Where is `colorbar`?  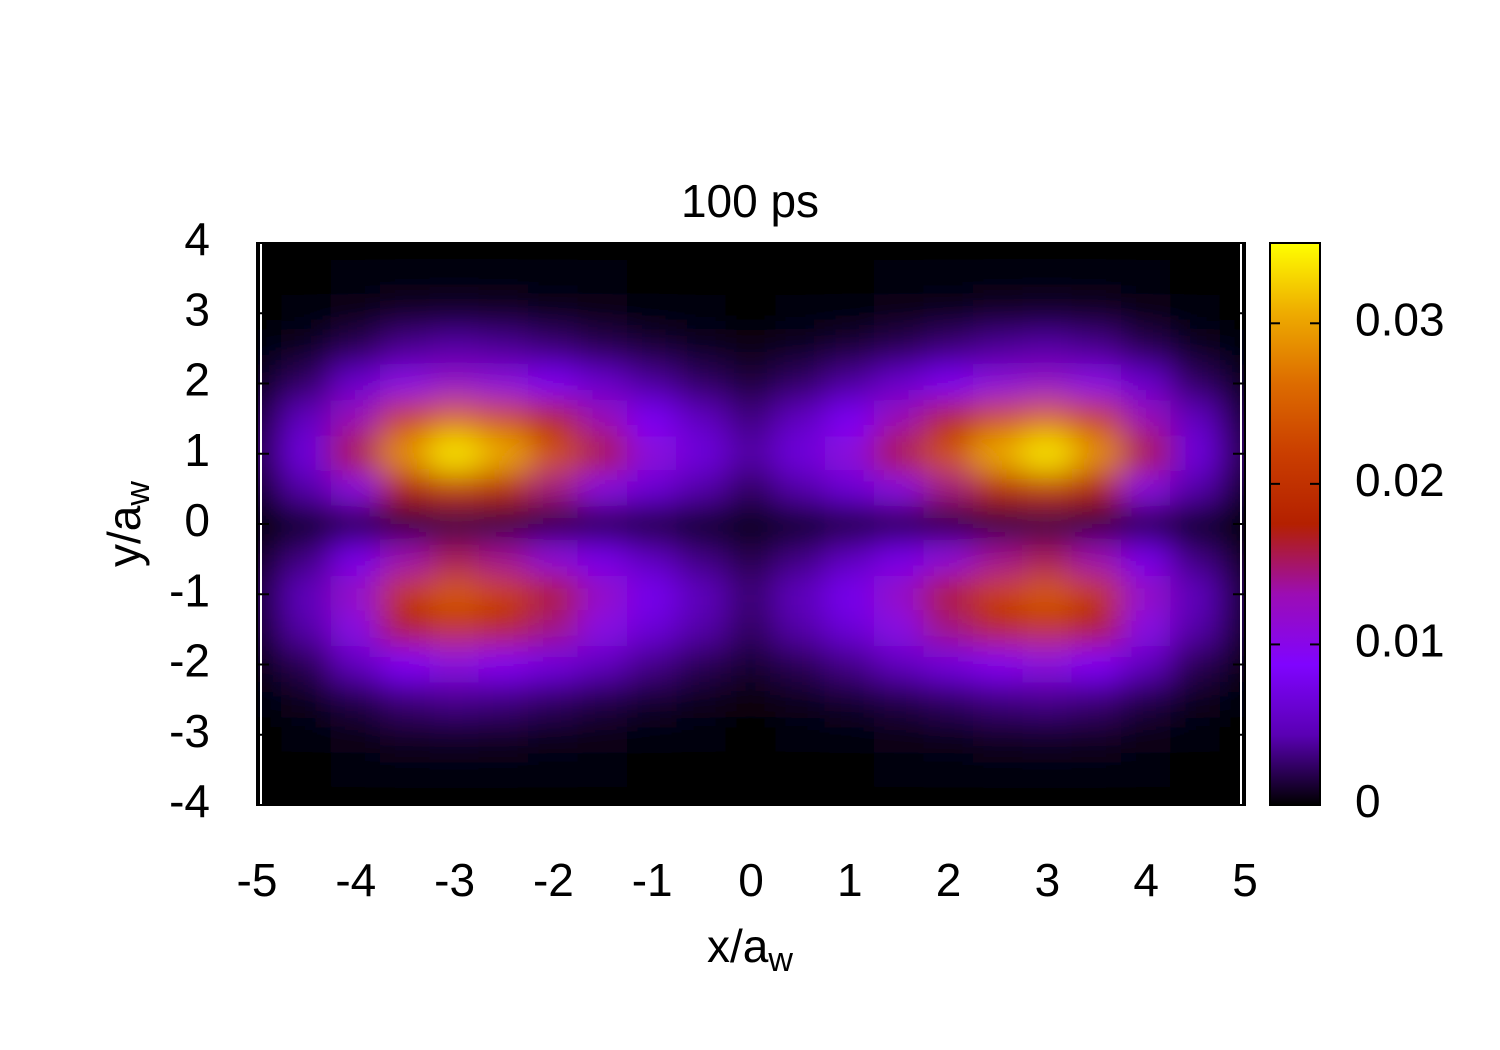
colorbar is located at coordinates (1295, 524).